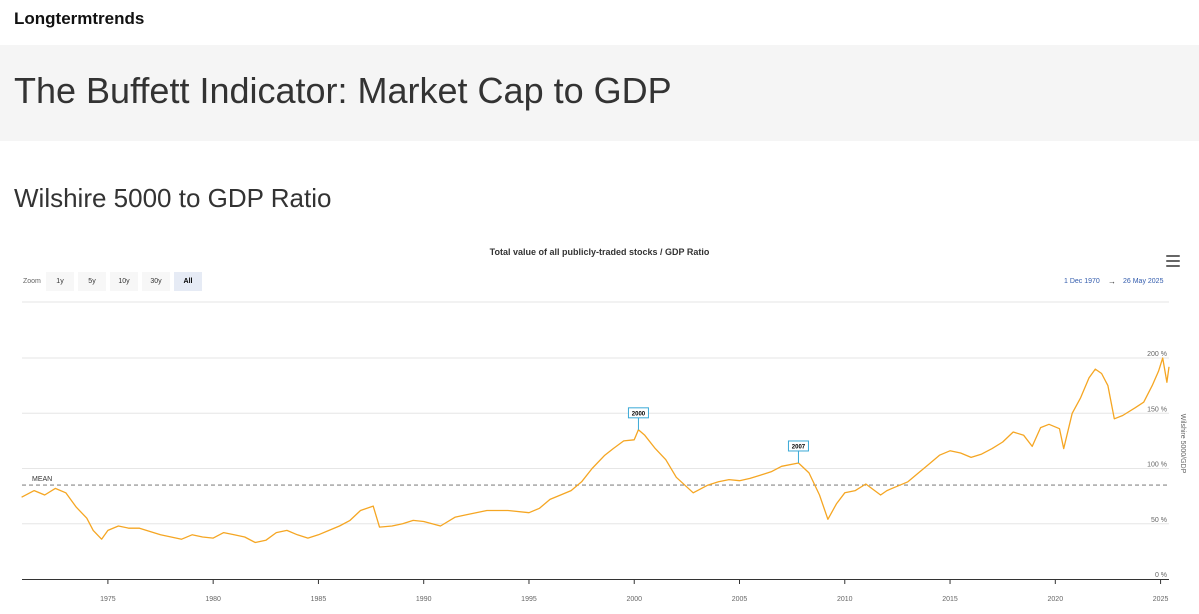 The height and width of the screenshot is (614, 1199). Describe the element at coordinates (1157, 465) in the screenshot. I see `y-tick-label: 100 %` at that location.